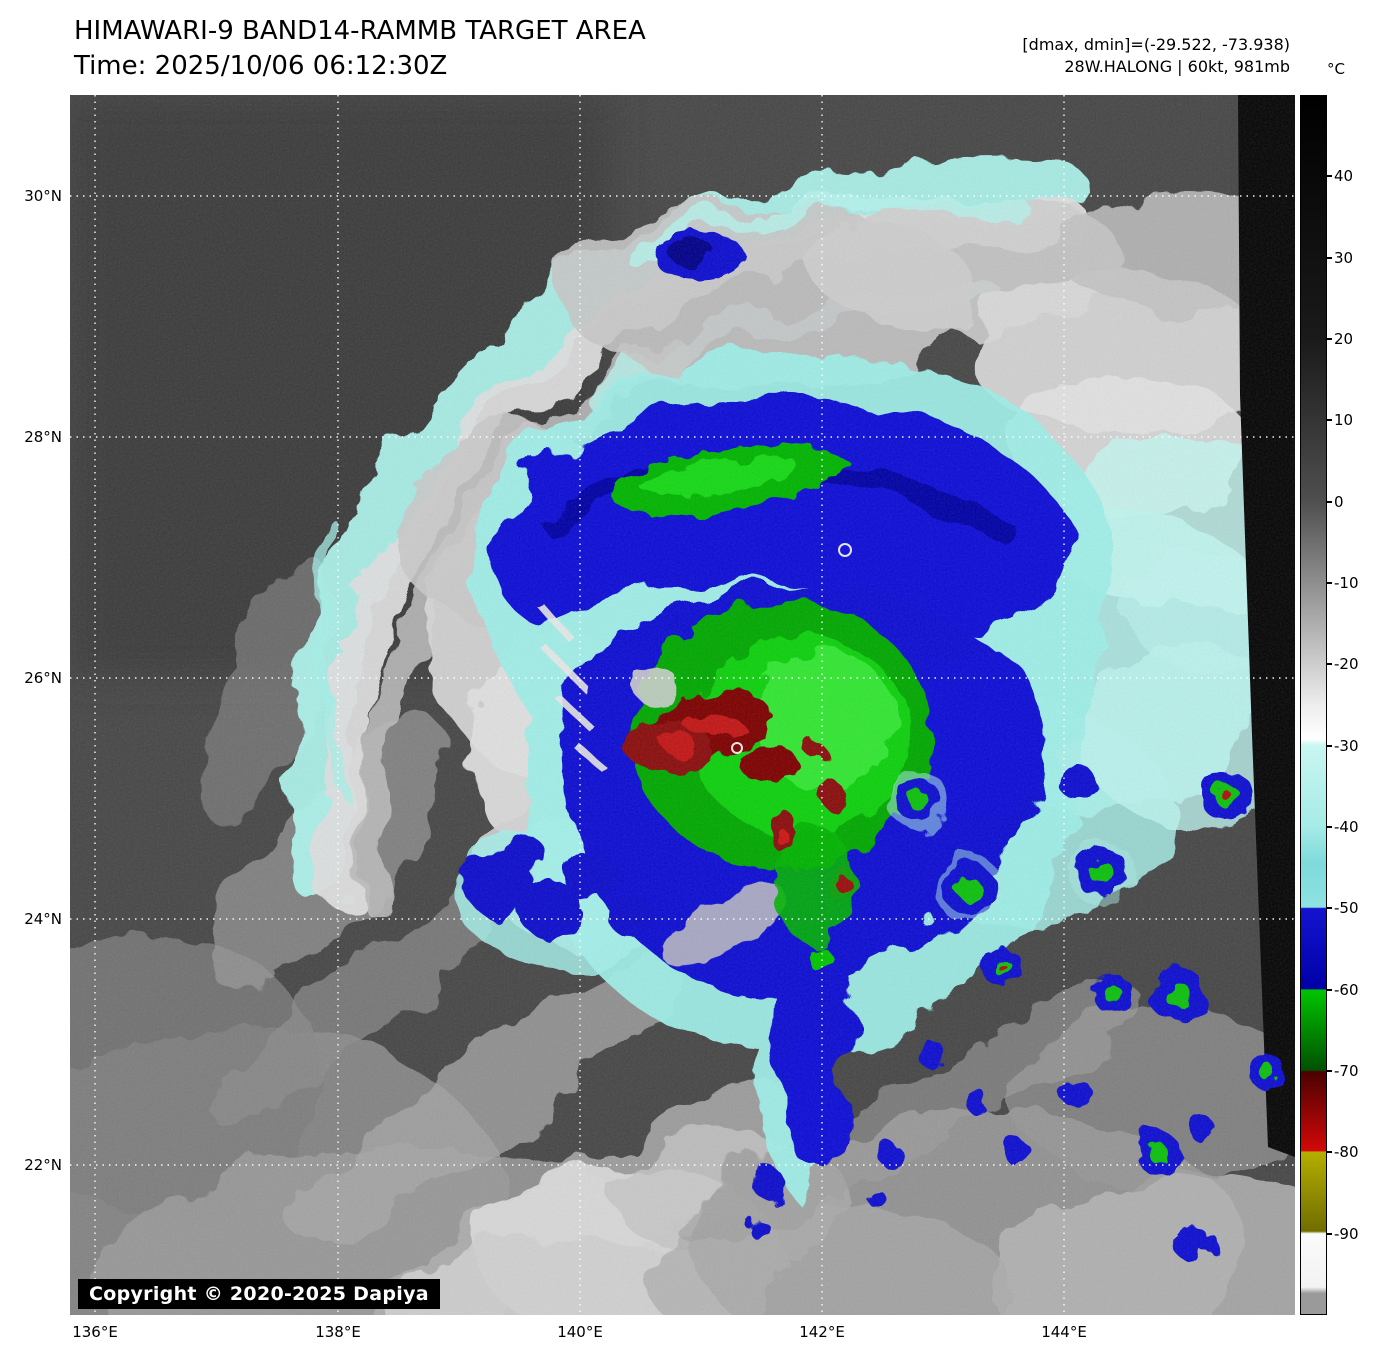 The width and height of the screenshot is (1390, 1359). What do you see at coordinates (1358, 176) in the screenshot?
I see `colorbar-tick: 40` at bounding box center [1358, 176].